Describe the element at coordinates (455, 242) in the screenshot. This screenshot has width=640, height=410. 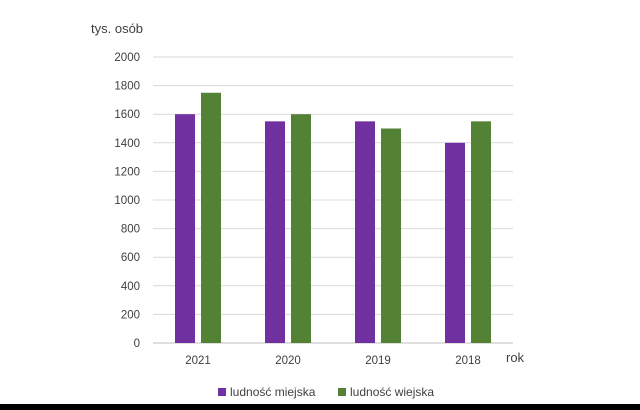
I see `bar-series-1-2018` at that location.